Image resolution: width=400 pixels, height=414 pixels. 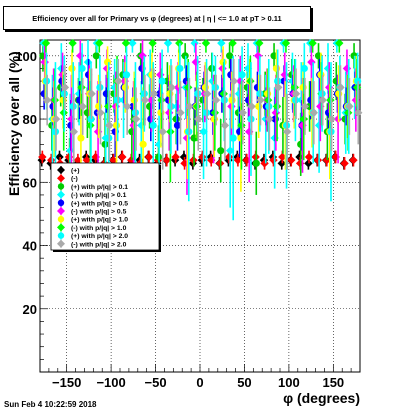 What do you see at coordinates (99, 220) in the screenshot?
I see `legend-entry-label: (+) with p/|q| > 1.0` at bounding box center [99, 220].